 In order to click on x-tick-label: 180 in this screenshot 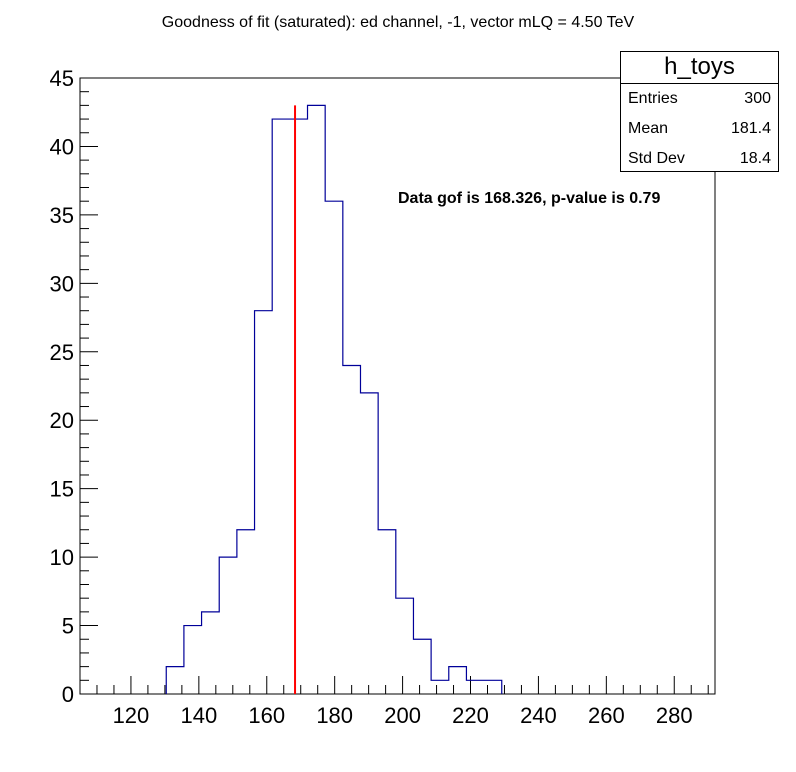, I will do `click(334, 715)`.